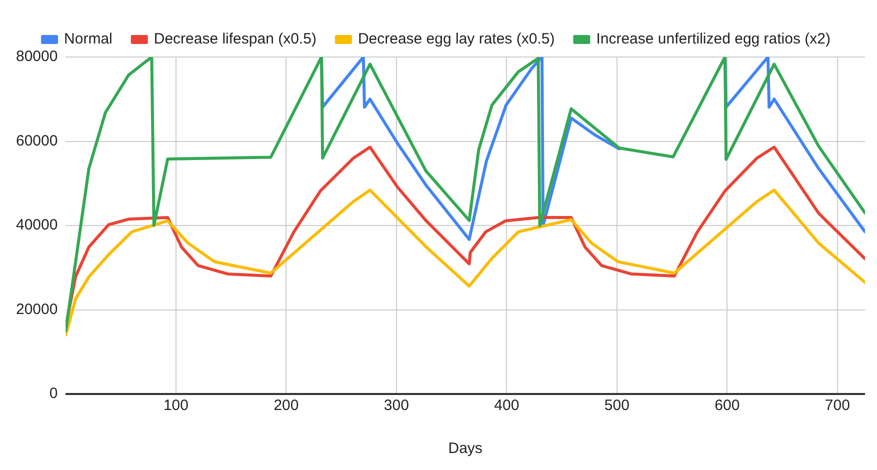  What do you see at coordinates (175, 405) in the screenshot?
I see `x-tick-label: 100` at bounding box center [175, 405].